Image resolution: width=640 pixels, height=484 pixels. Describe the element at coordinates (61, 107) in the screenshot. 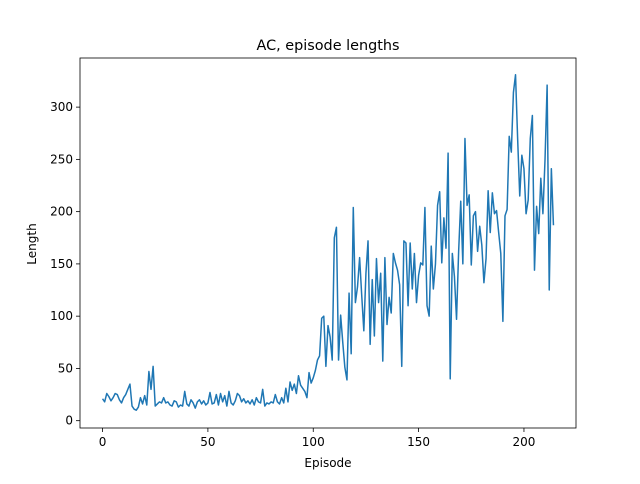

I see `y-tick-label: 300` at that location.